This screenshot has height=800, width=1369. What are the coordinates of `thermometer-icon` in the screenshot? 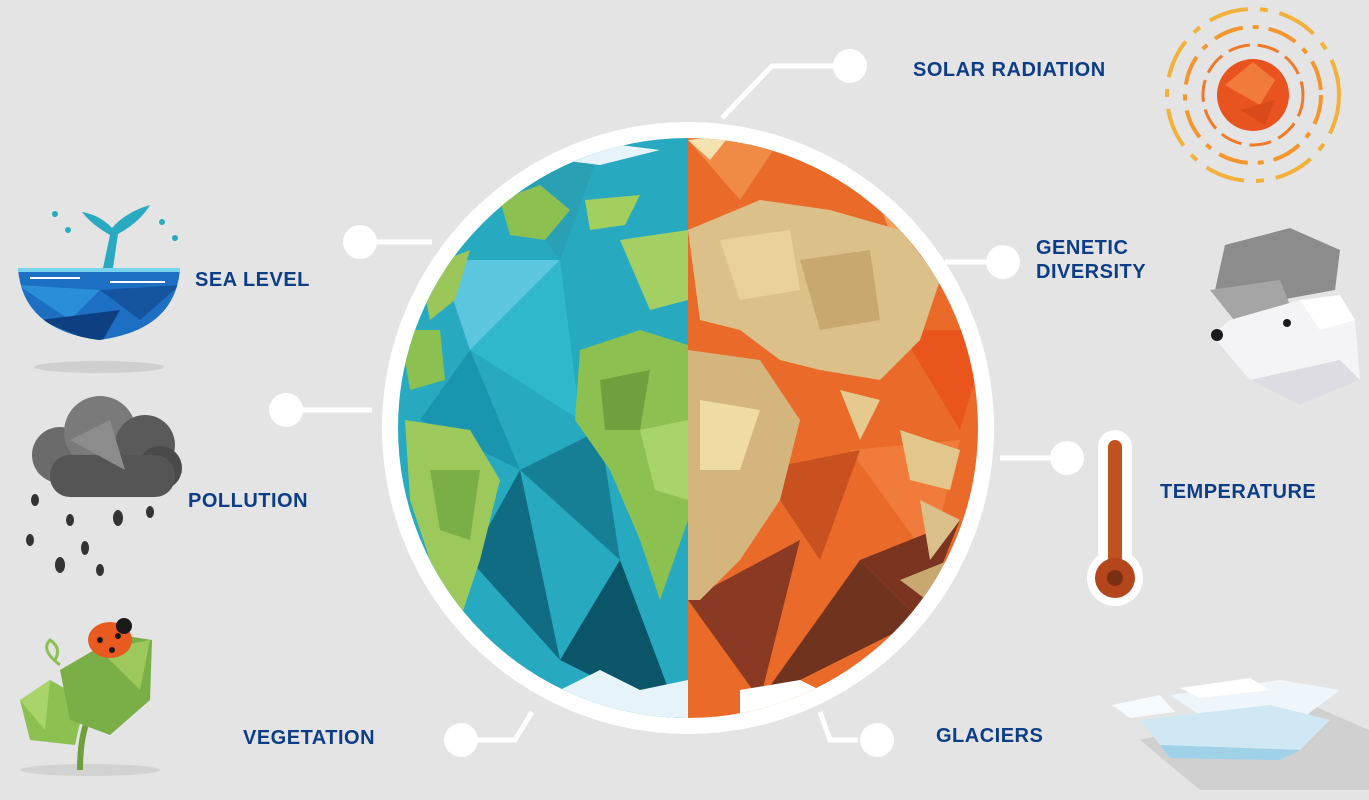 It's located at (1115, 518).